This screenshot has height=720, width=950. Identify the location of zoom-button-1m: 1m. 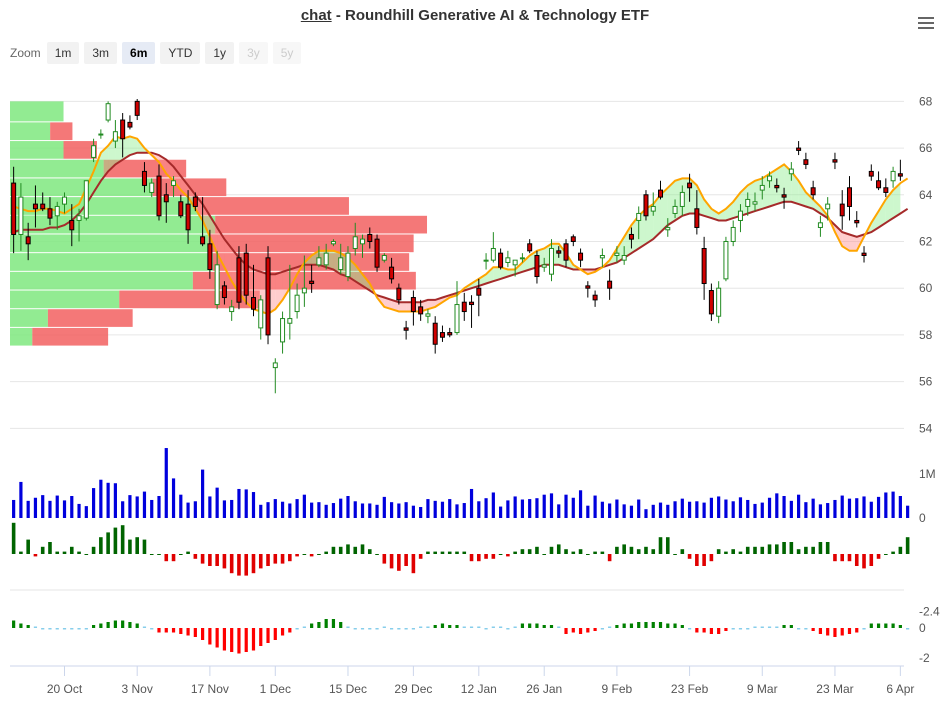
(63, 53).